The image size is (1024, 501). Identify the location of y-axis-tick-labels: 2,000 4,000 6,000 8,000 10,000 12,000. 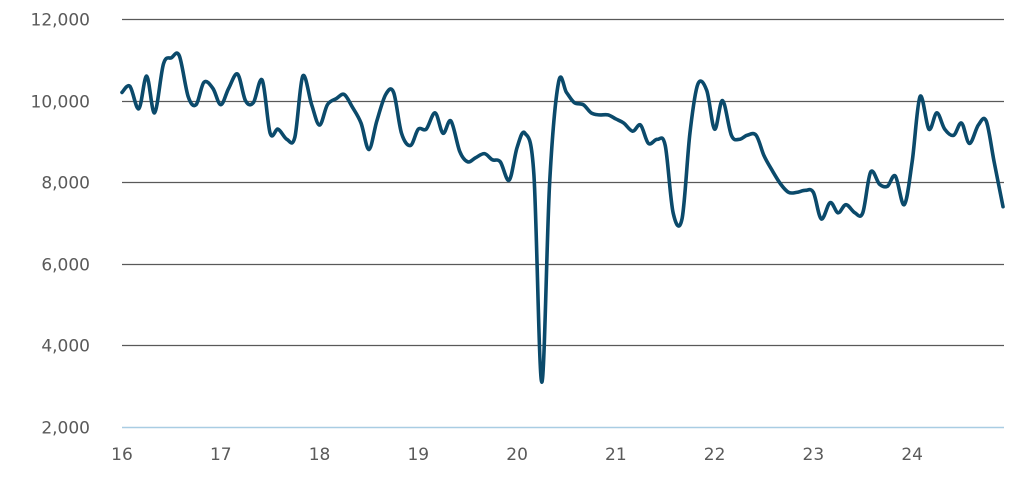
(60, 225).